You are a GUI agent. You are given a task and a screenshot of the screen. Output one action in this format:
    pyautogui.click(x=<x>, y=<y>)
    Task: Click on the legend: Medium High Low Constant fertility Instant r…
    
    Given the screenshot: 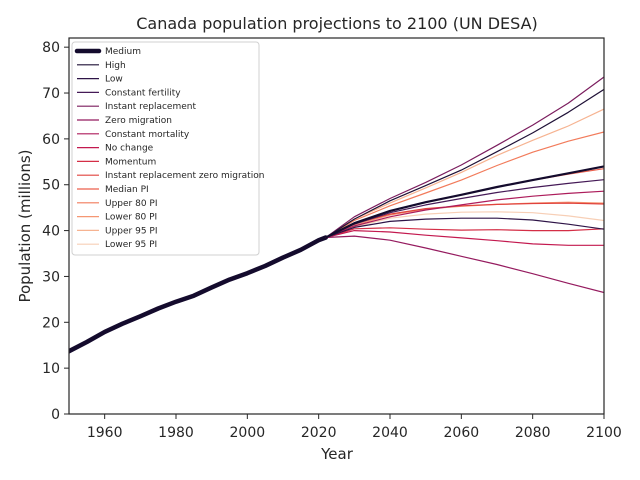 What is the action you would take?
    pyautogui.click(x=167, y=148)
    